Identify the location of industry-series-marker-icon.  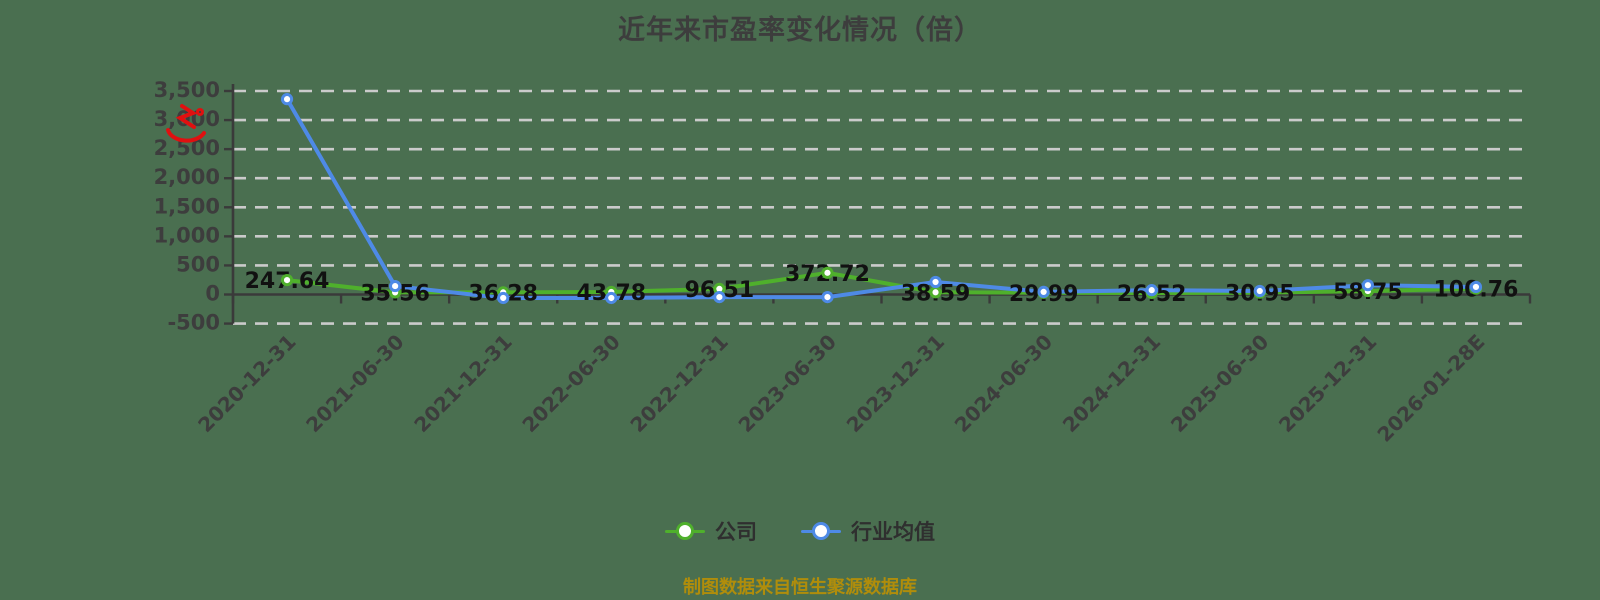
(821, 531).